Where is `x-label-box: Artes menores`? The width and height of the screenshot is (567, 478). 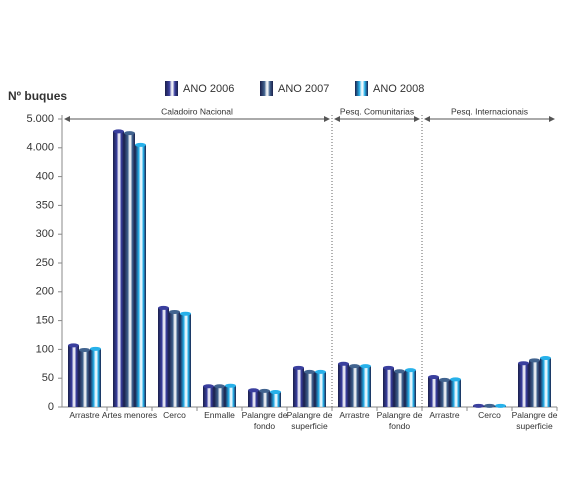 x-label-box: Artes menores is located at coordinates (129, 415).